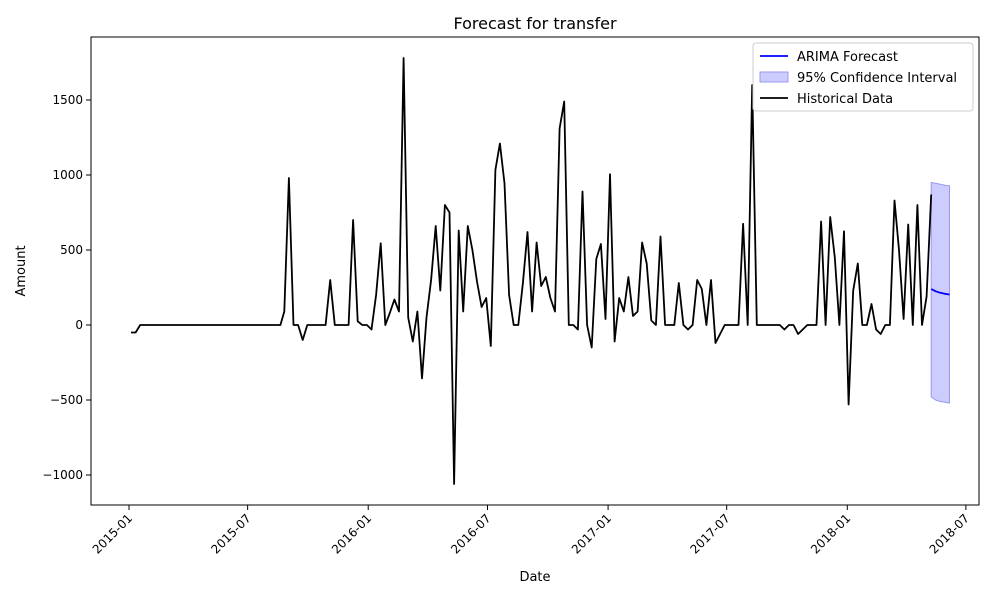 The width and height of the screenshot is (1000, 600). I want to click on y-axis: −1000 −500 0 500 1000 1500, so click(66, 287).